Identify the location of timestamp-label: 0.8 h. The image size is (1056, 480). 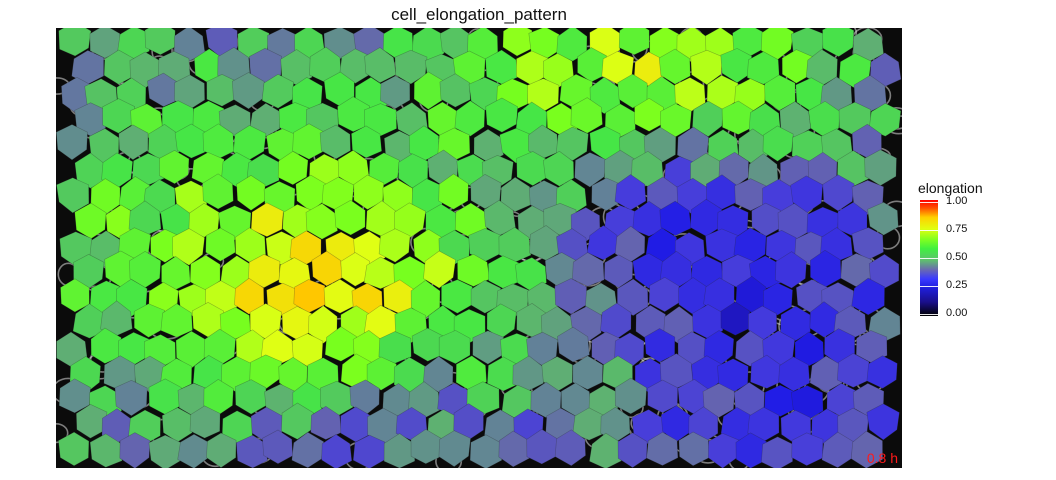
(882, 458).